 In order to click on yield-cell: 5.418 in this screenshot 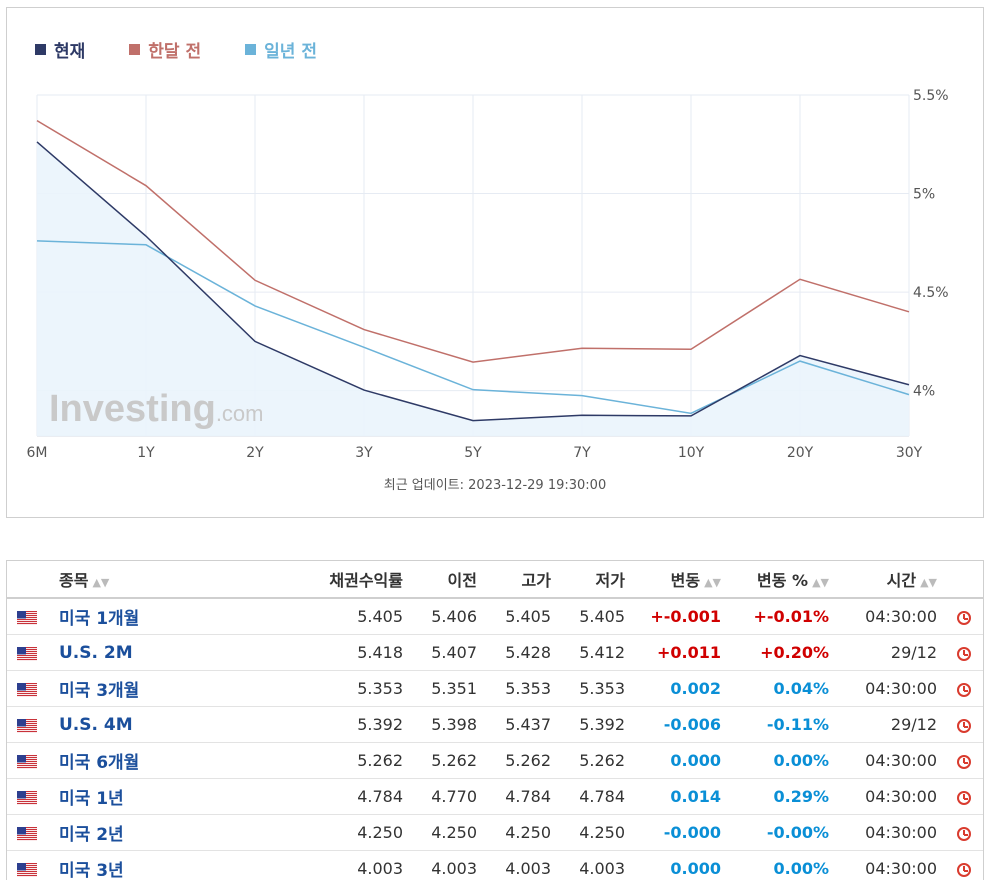, I will do `click(347, 653)`.